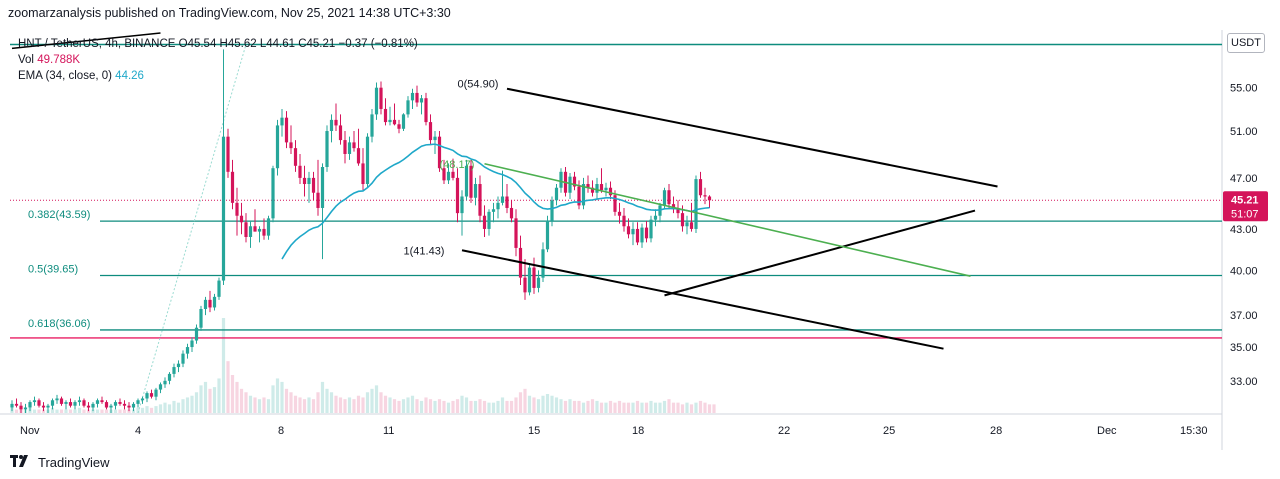 This screenshot has height=479, width=1280. What do you see at coordinates (1244, 179) in the screenshot?
I see `price-tick-label: 47.00` at bounding box center [1244, 179].